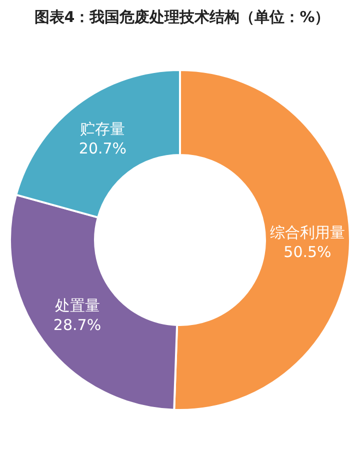  What do you see at coordinates (77, 305) in the screenshot?
I see `slice-label: 处置量` at bounding box center [77, 305].